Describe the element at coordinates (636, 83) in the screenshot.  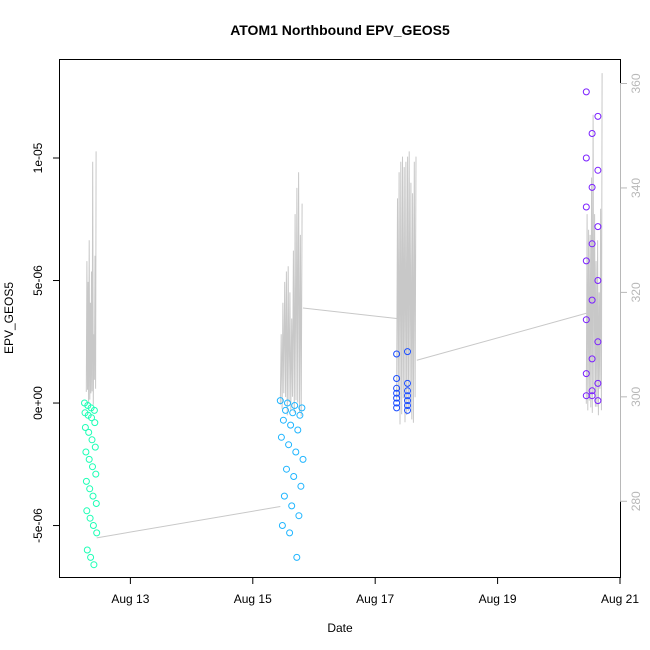
I see `y-right-tick-label: 360` at that location.